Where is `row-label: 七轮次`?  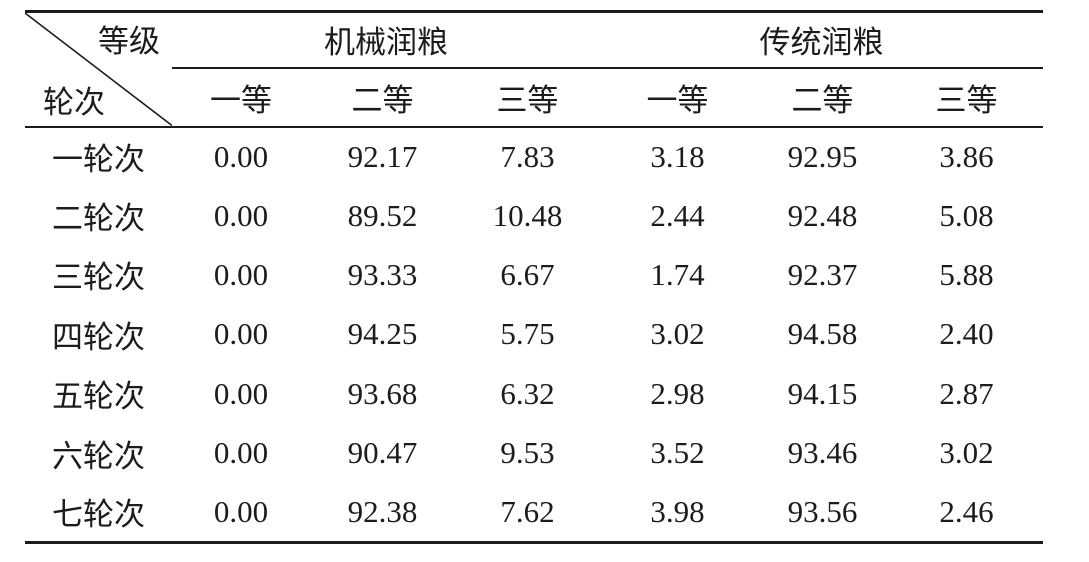 row-label: 七轮次 is located at coordinates (98, 515).